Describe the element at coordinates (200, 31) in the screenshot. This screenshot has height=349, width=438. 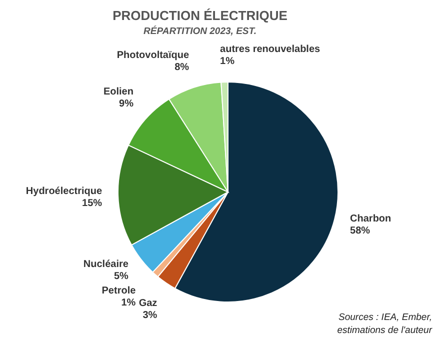
I see `chart-subtitle: RÉPARTITION 2023, EST.` at that location.